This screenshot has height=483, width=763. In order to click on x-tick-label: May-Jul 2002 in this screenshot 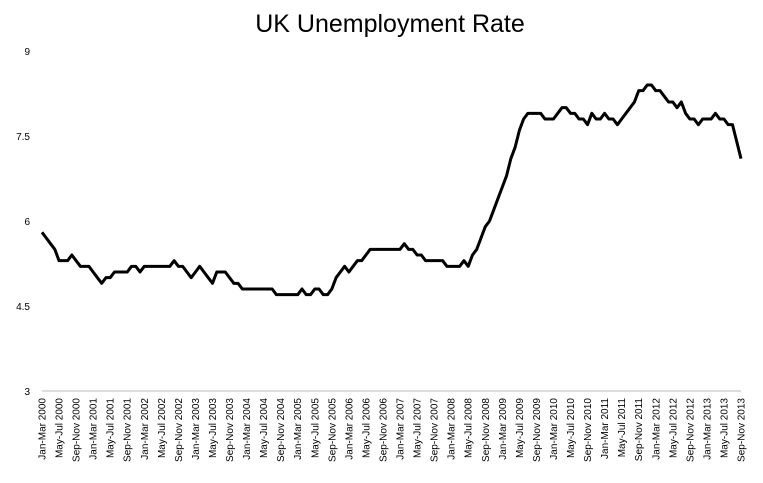, I will do `click(162, 428)`.